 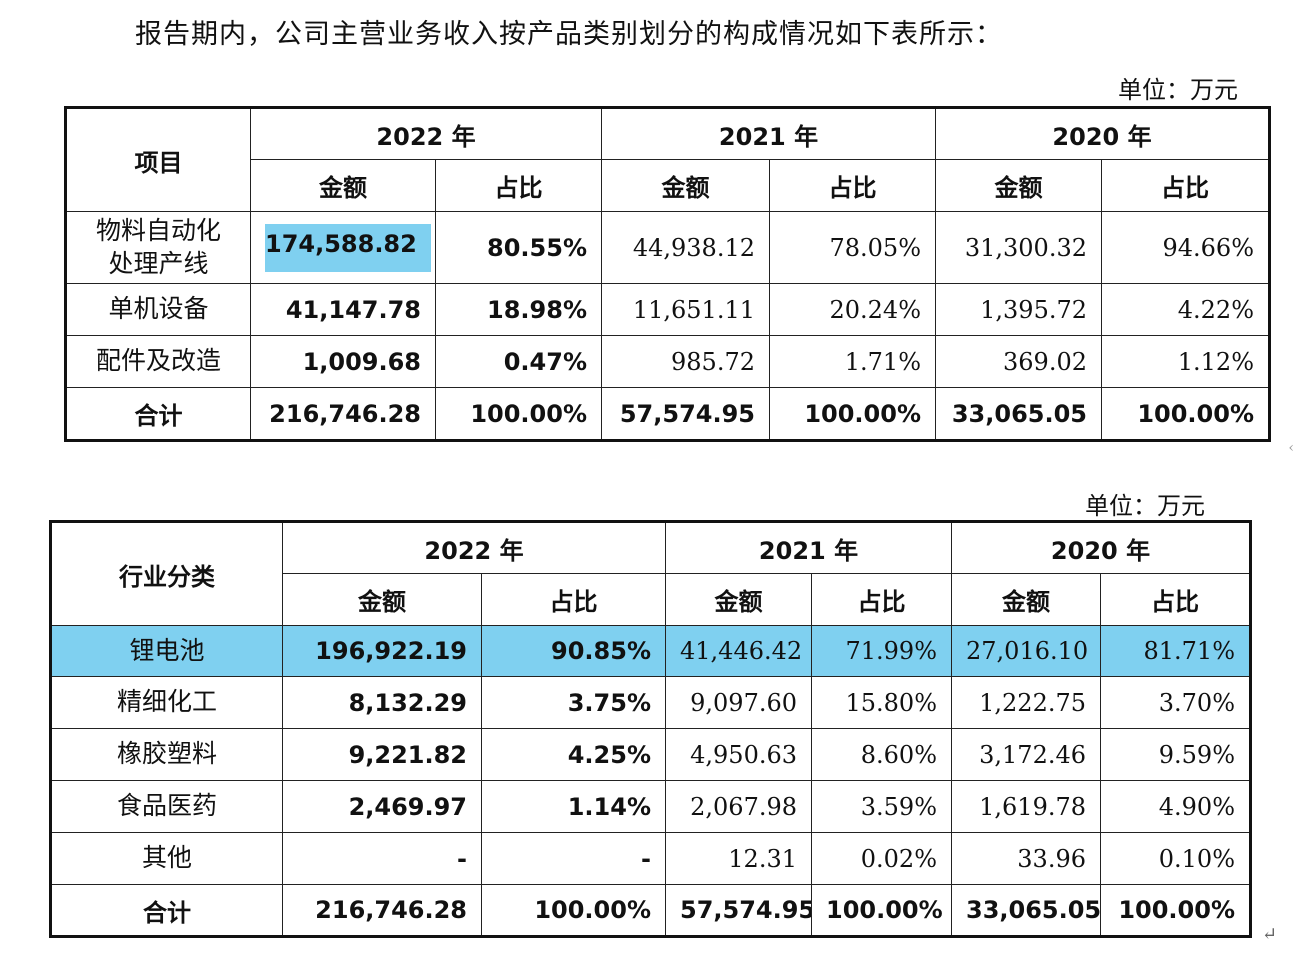 I want to click on cell-share: 0.47%, so click(x=518, y=361).